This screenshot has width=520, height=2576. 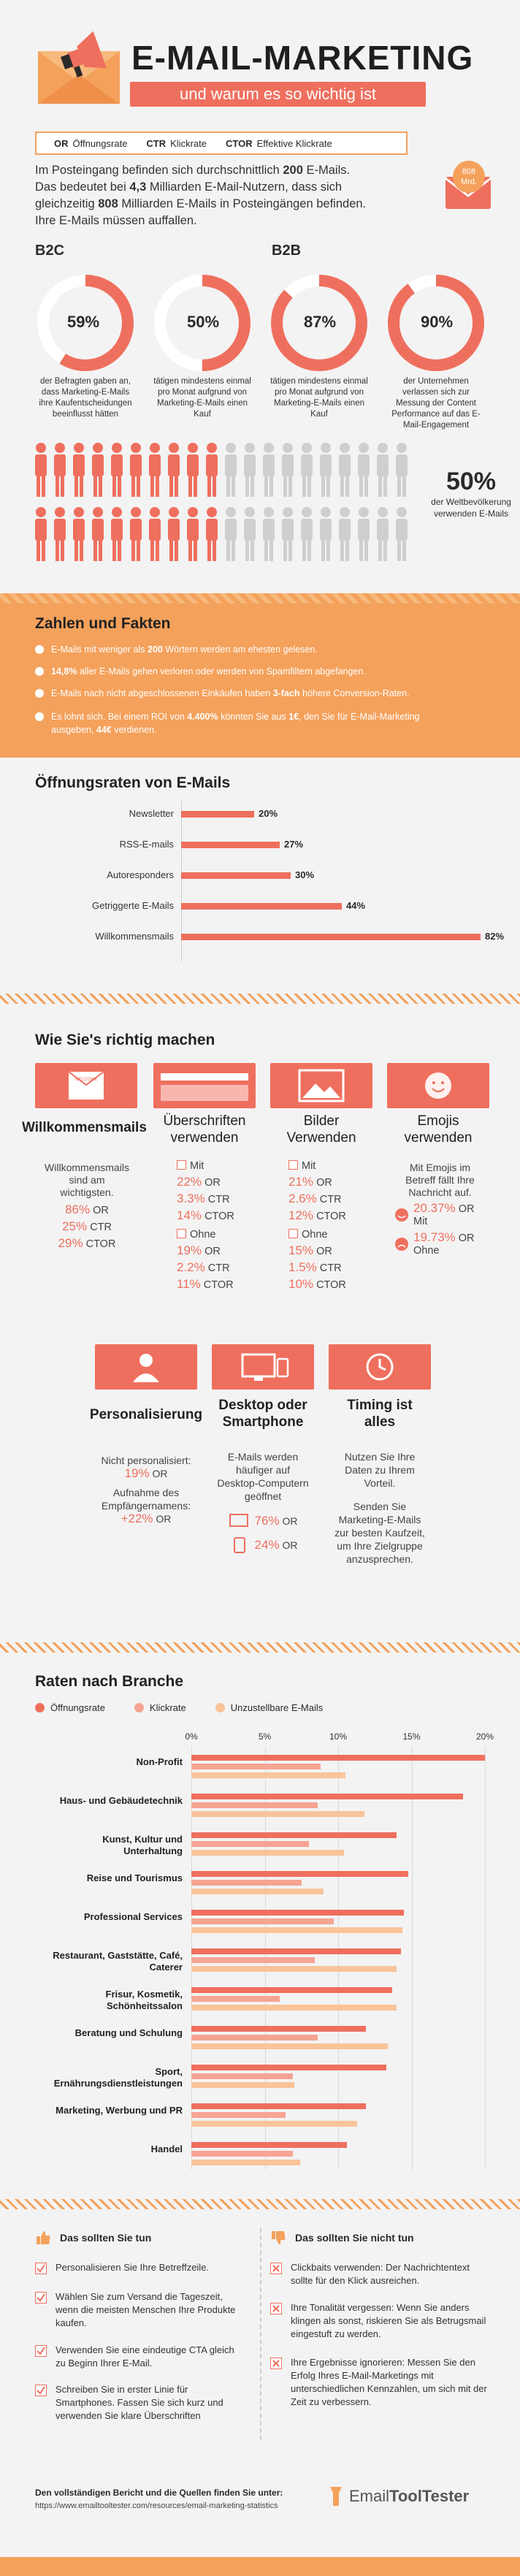 What do you see at coordinates (160, 1707) in the screenshot?
I see `legend-click-rate: Klickrate` at bounding box center [160, 1707].